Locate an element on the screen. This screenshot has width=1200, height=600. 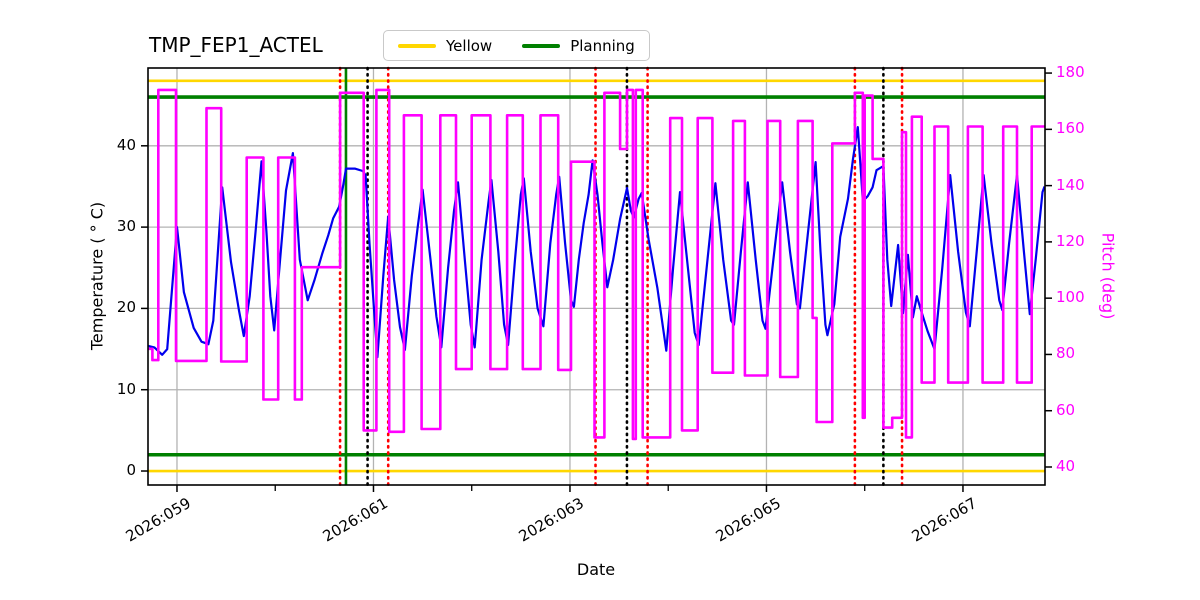
y-tick-label-right: 40 is located at coordinates (1066, 465).